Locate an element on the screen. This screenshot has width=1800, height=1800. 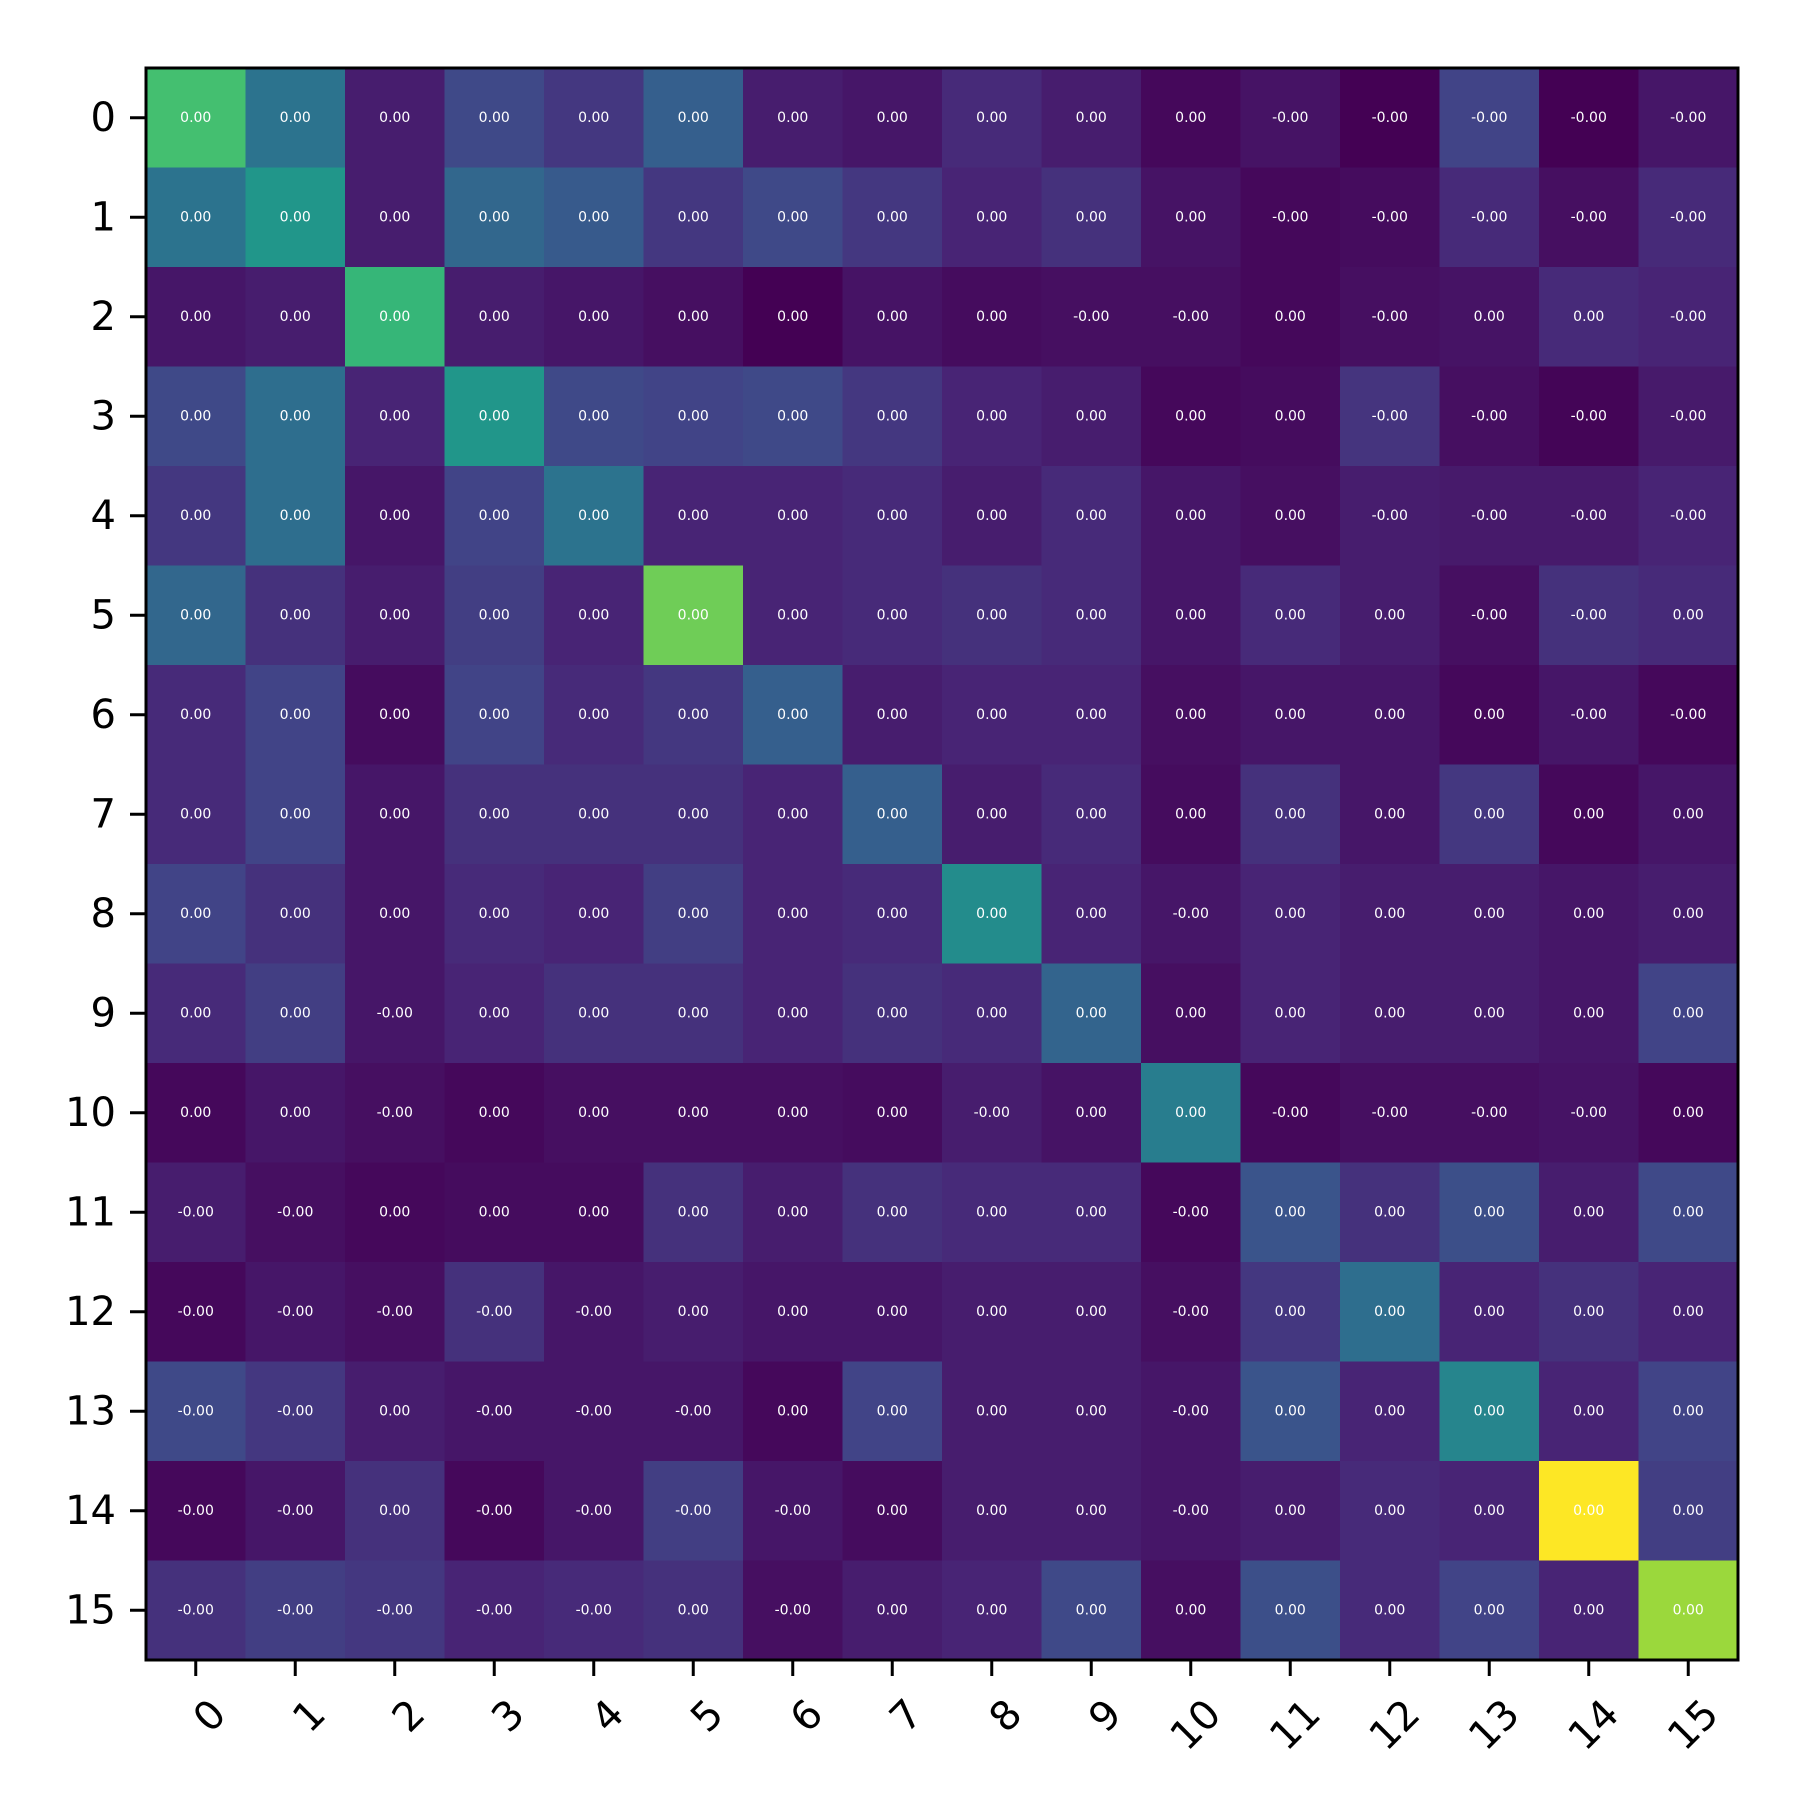
x-tick-label: 8 is located at coordinates (1006, 1716).